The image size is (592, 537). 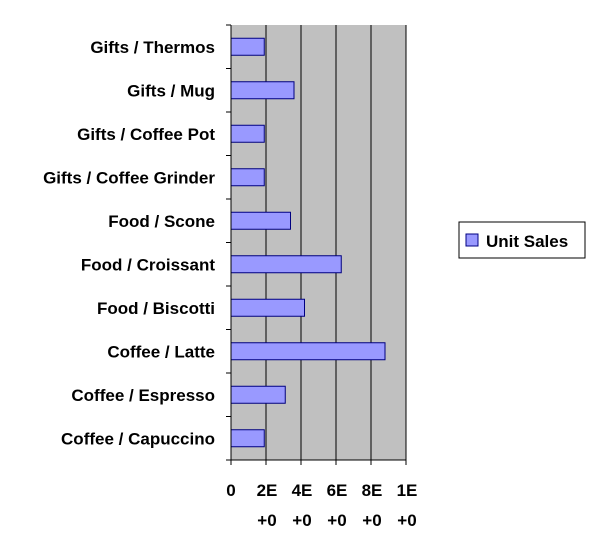 I want to click on x-tick-labels: 0 2E +0 4E +0 6E +0 8E +0 1E +0, so click(x=321, y=505).